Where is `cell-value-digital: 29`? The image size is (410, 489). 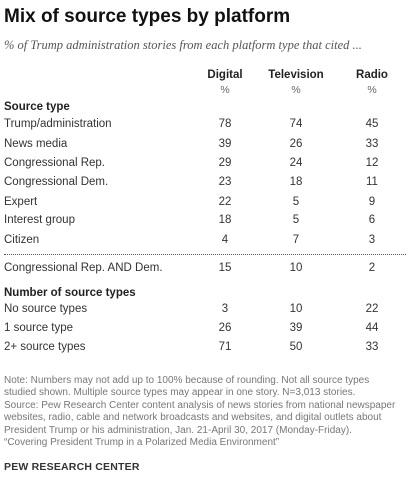 cell-value-digital: 29 is located at coordinates (225, 163).